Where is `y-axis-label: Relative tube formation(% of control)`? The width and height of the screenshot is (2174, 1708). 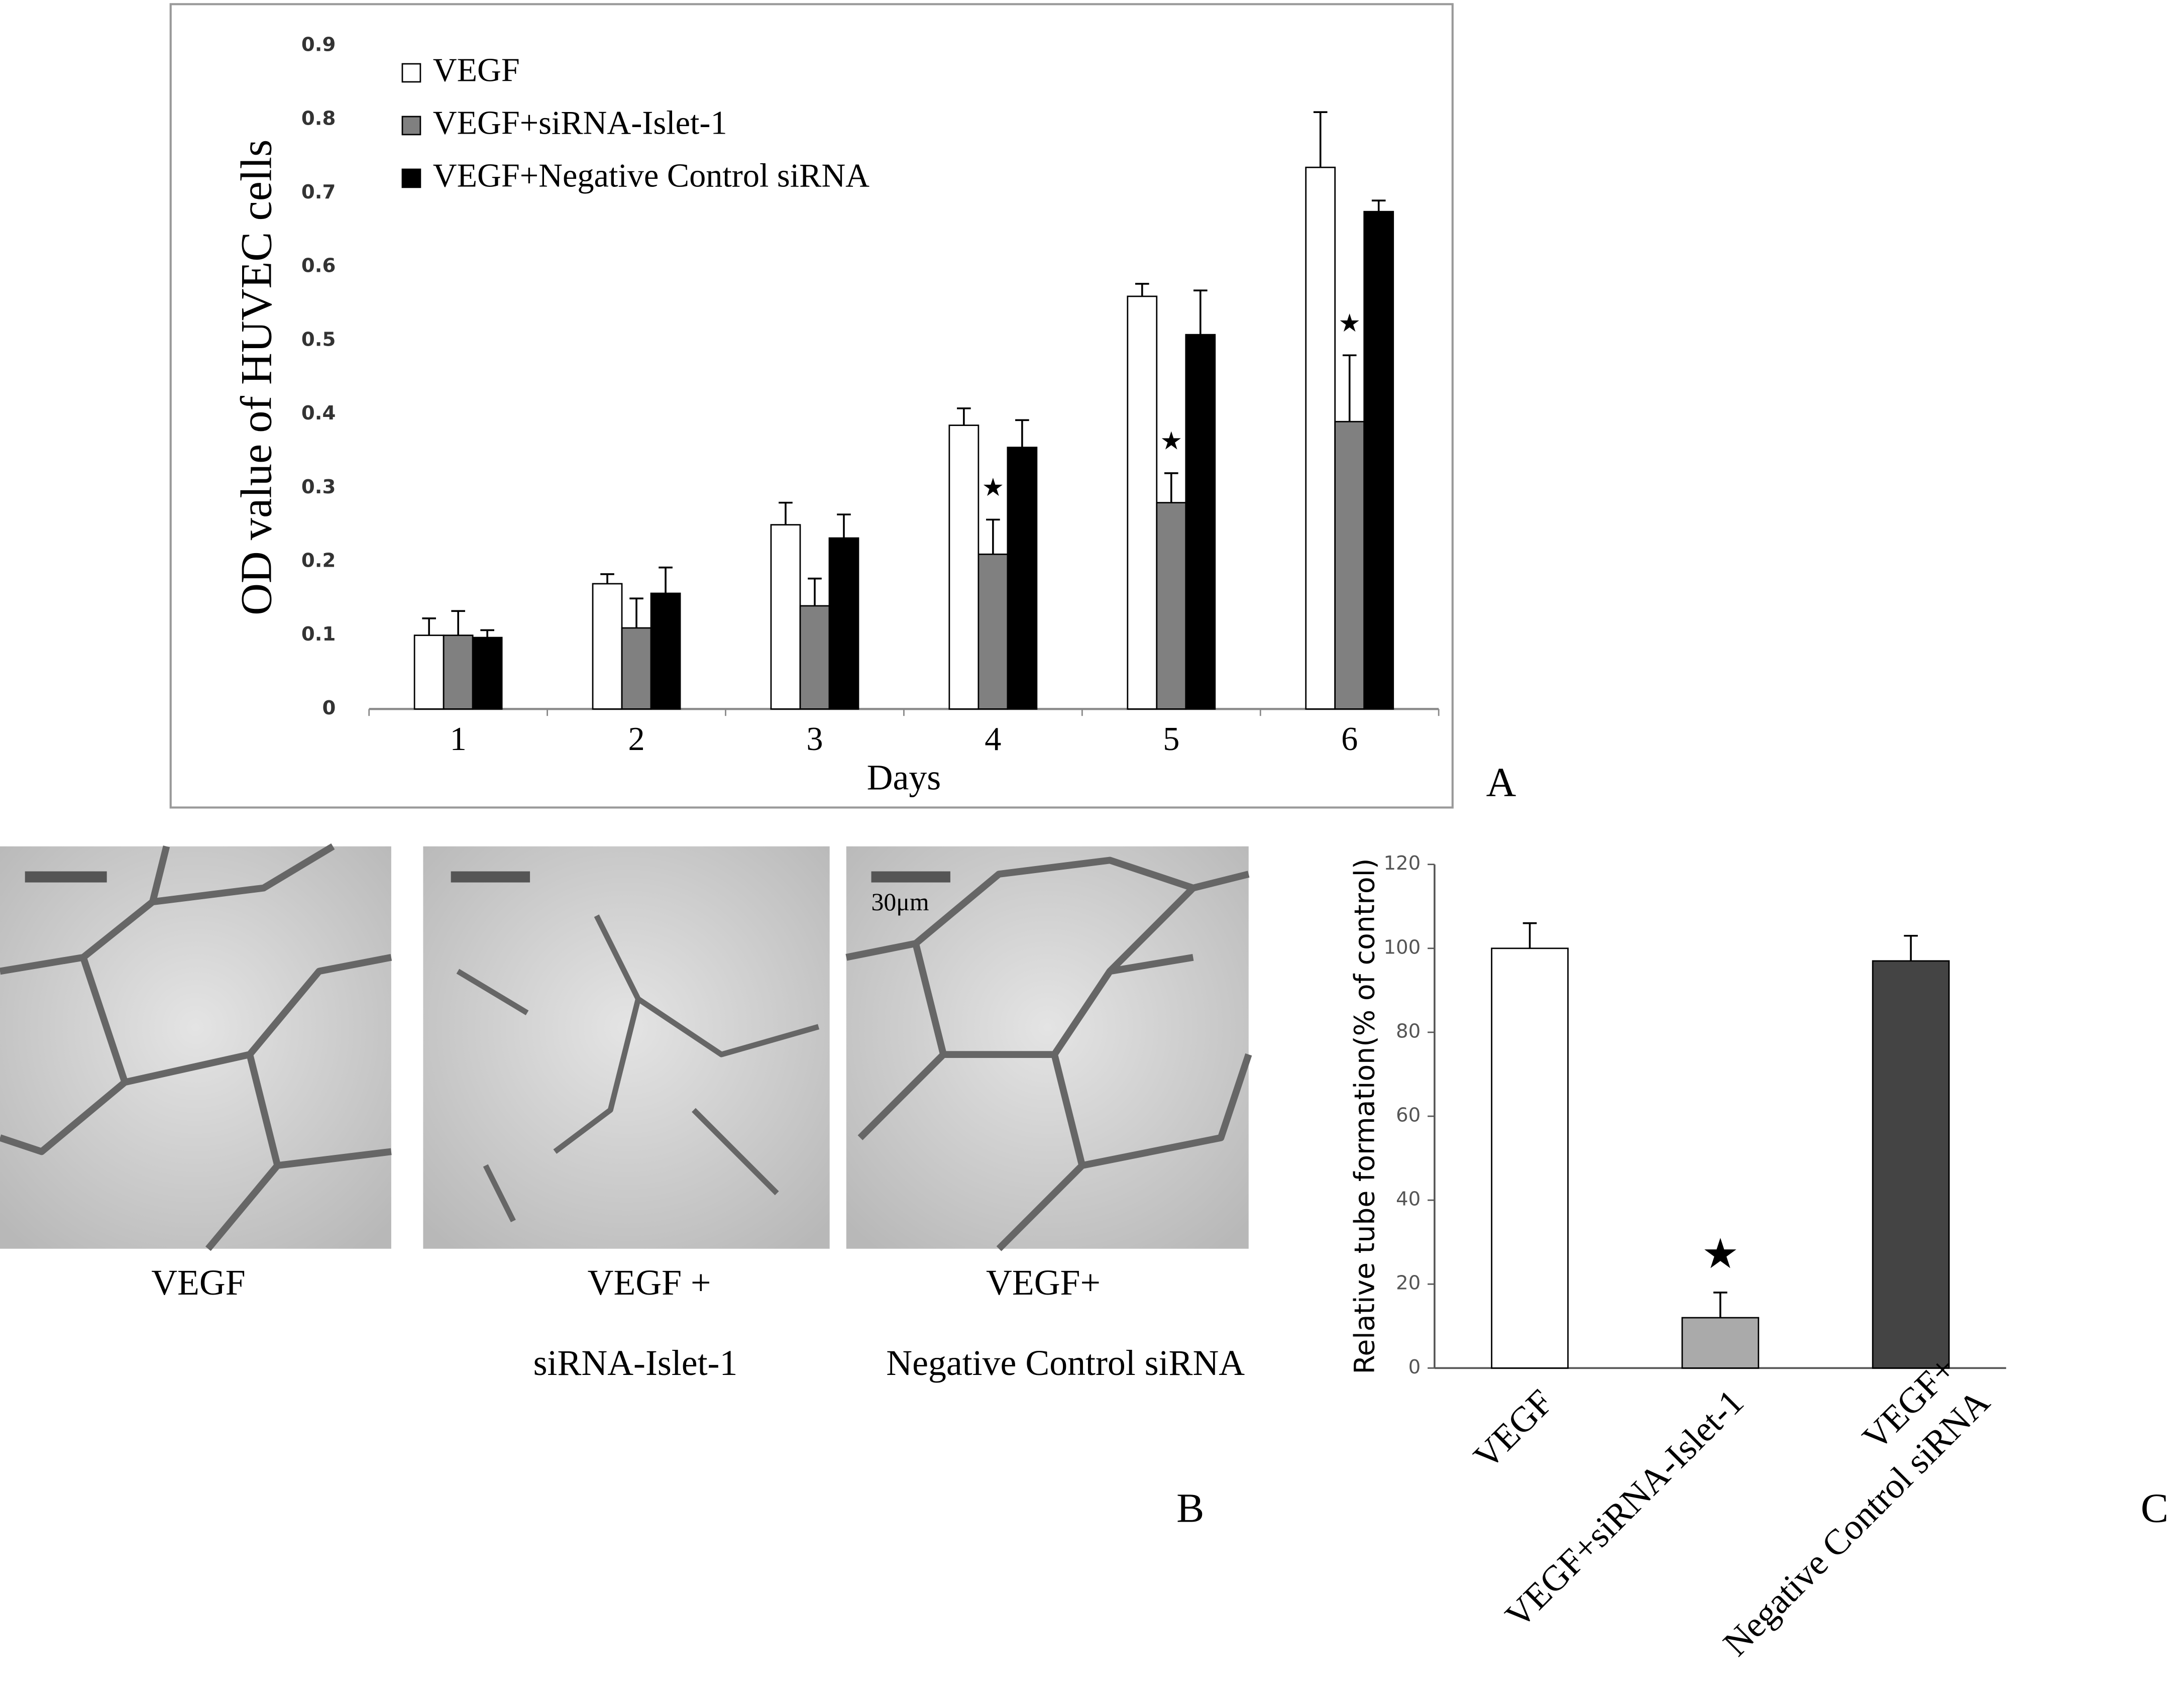
y-axis-label: Relative tube formation(% of control) is located at coordinates (1365, 1116).